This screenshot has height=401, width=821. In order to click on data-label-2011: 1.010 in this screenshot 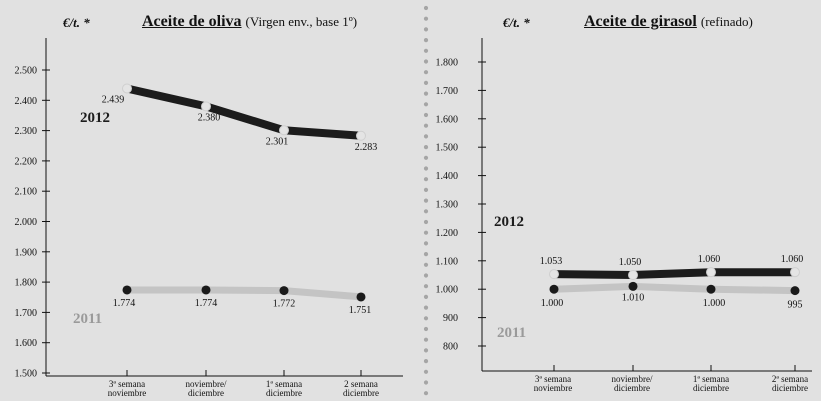, I will do `click(633, 297)`.